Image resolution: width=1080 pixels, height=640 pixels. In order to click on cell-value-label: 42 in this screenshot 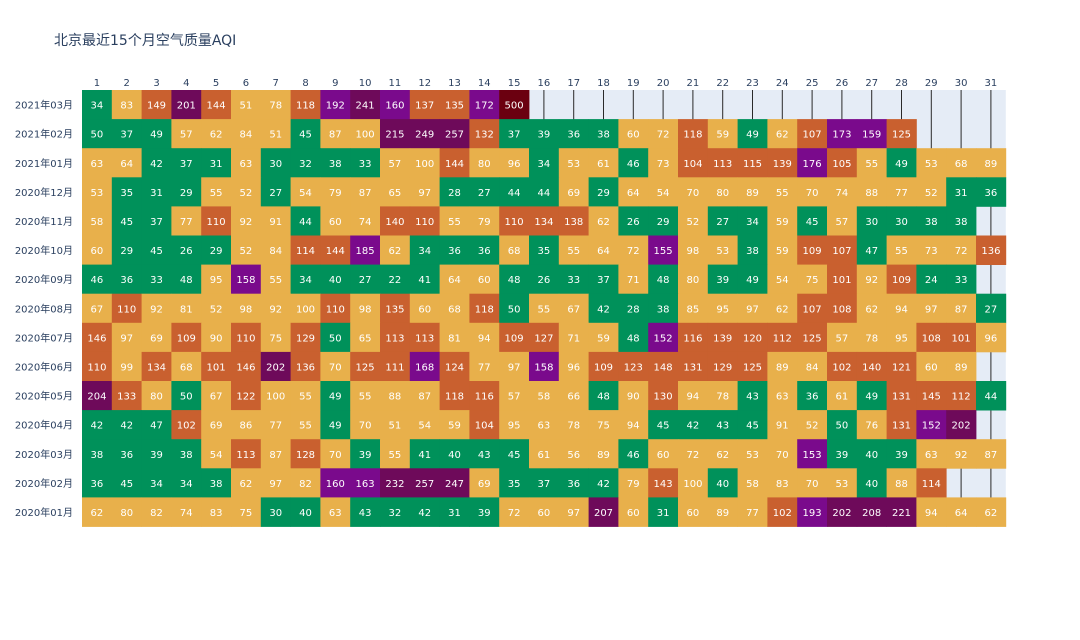, I will do `click(97, 426)`.